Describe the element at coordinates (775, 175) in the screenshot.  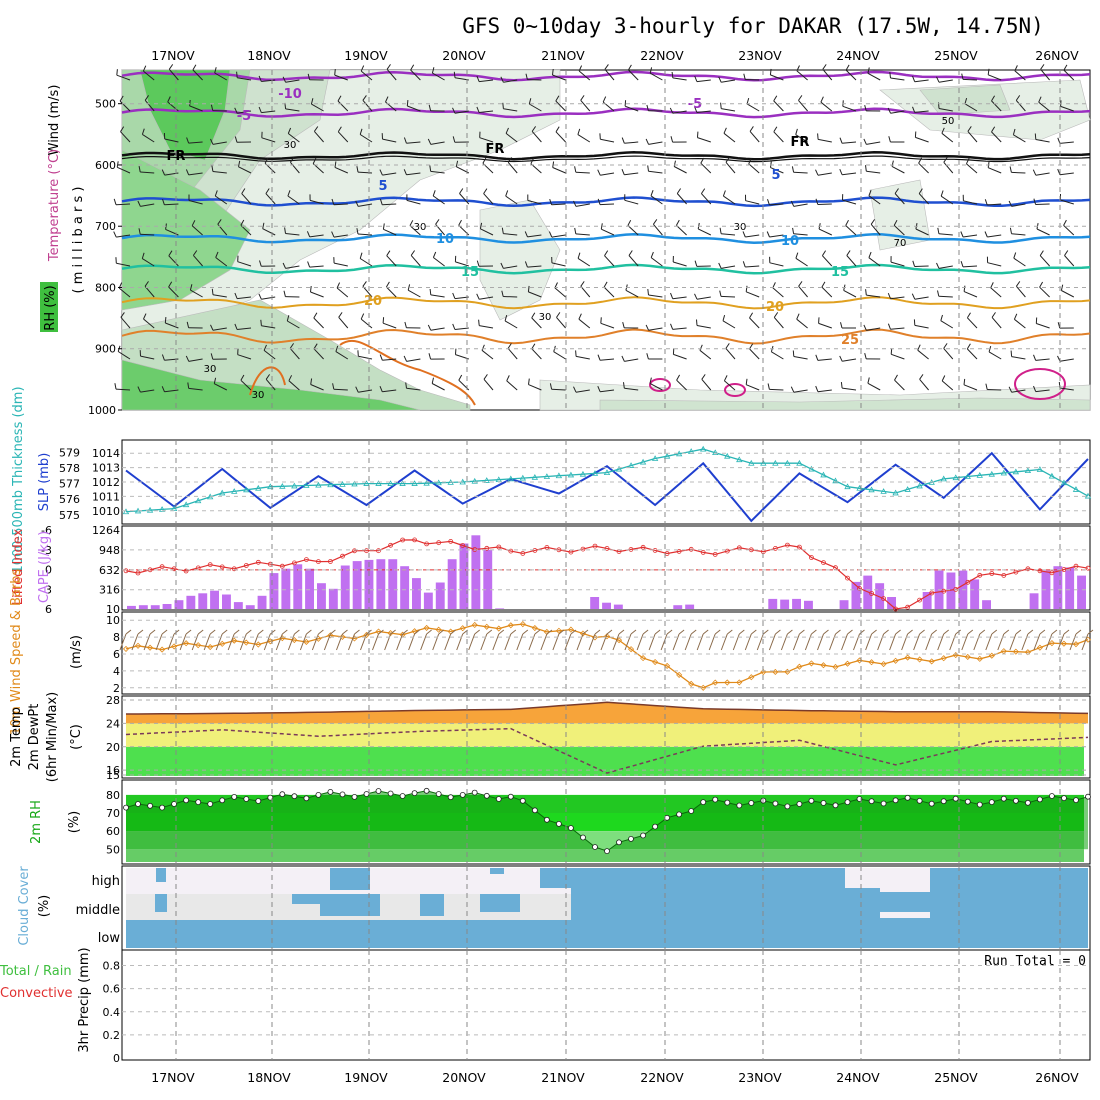
I see `contour-label: 5` at that location.